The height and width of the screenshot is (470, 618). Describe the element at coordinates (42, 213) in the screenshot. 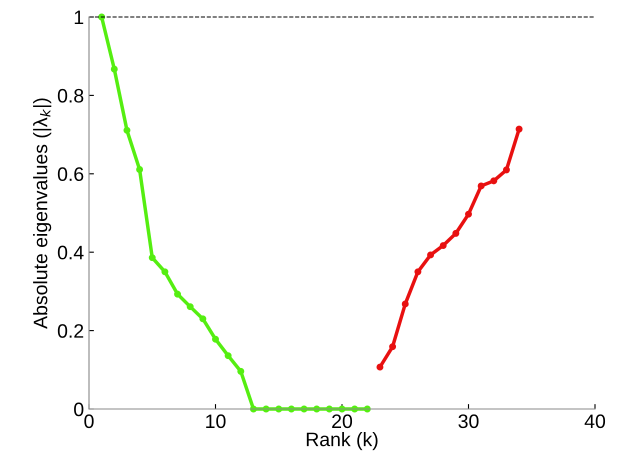

I see `y-axis-title: Absolute eigenvalues (|λ$_{k}$|)` at that location.